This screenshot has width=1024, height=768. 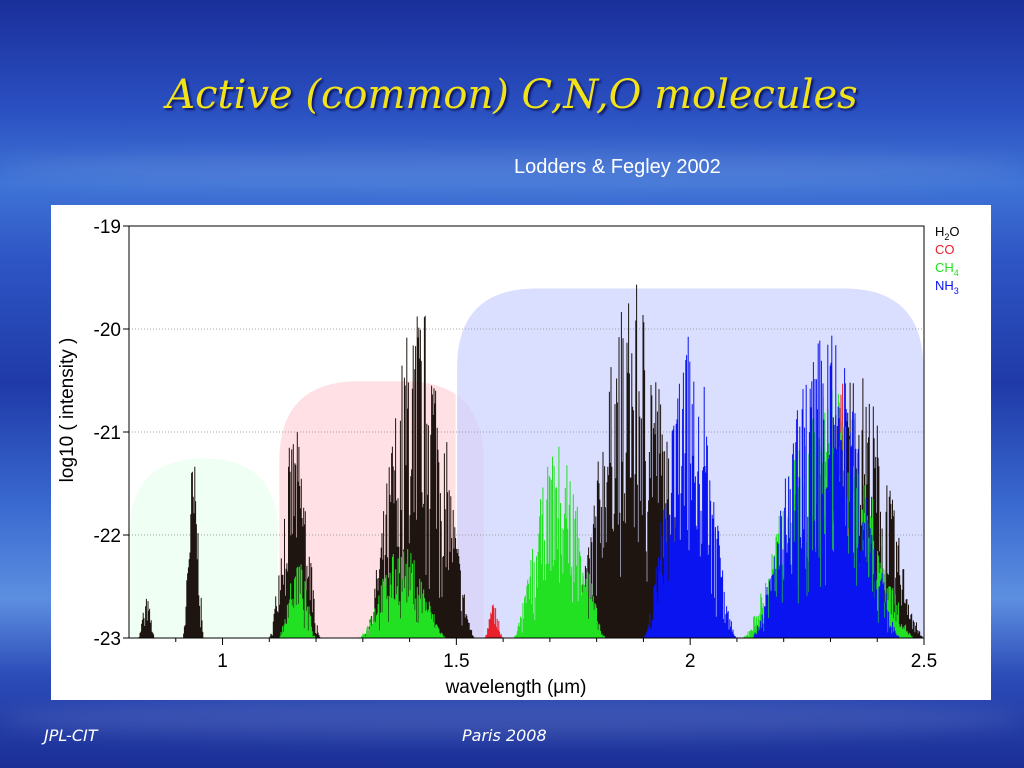 I want to click on y-tick-label: -20, so click(x=107, y=330).